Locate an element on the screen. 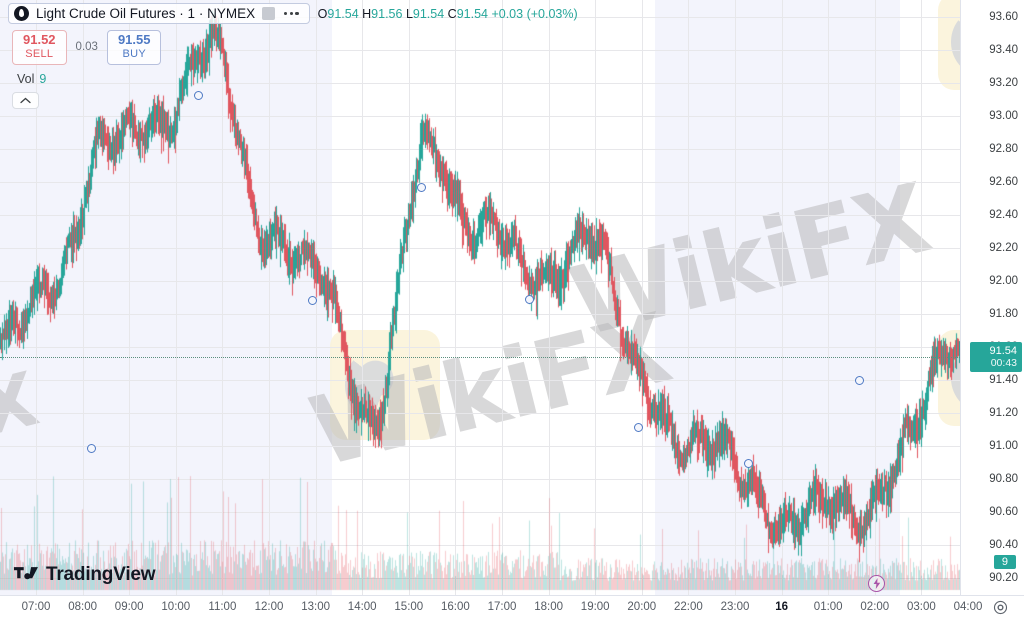  sell-button: 91.52 SELL is located at coordinates (39, 47).